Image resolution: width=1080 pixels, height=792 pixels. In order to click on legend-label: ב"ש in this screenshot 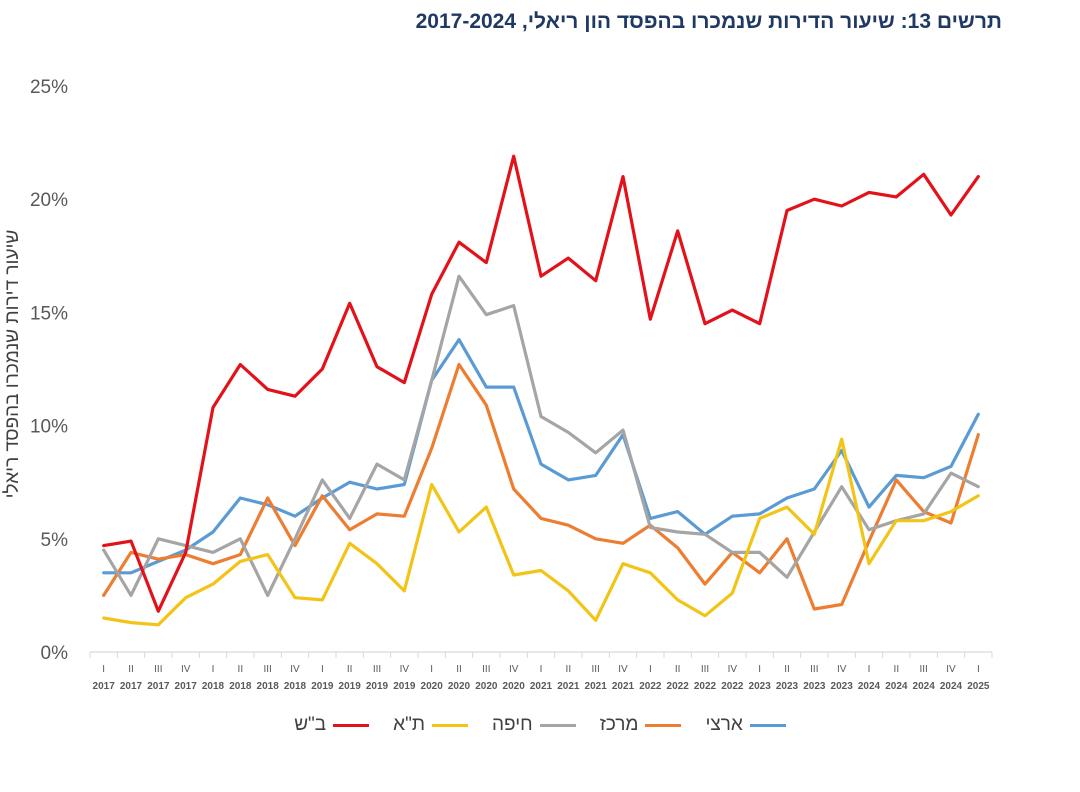, I will do `click(310, 724)`.